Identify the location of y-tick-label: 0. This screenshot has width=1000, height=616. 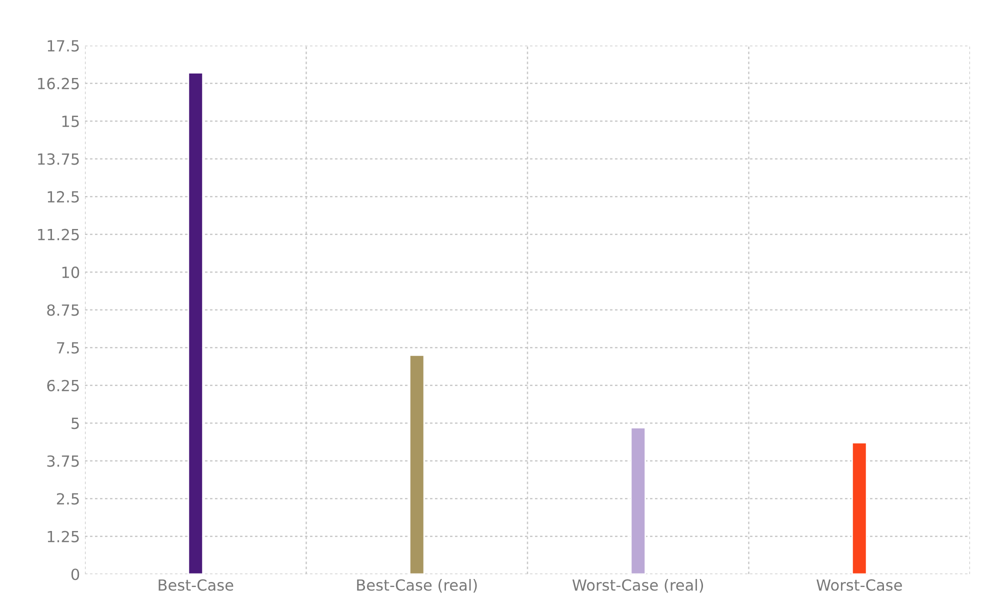
(75, 574).